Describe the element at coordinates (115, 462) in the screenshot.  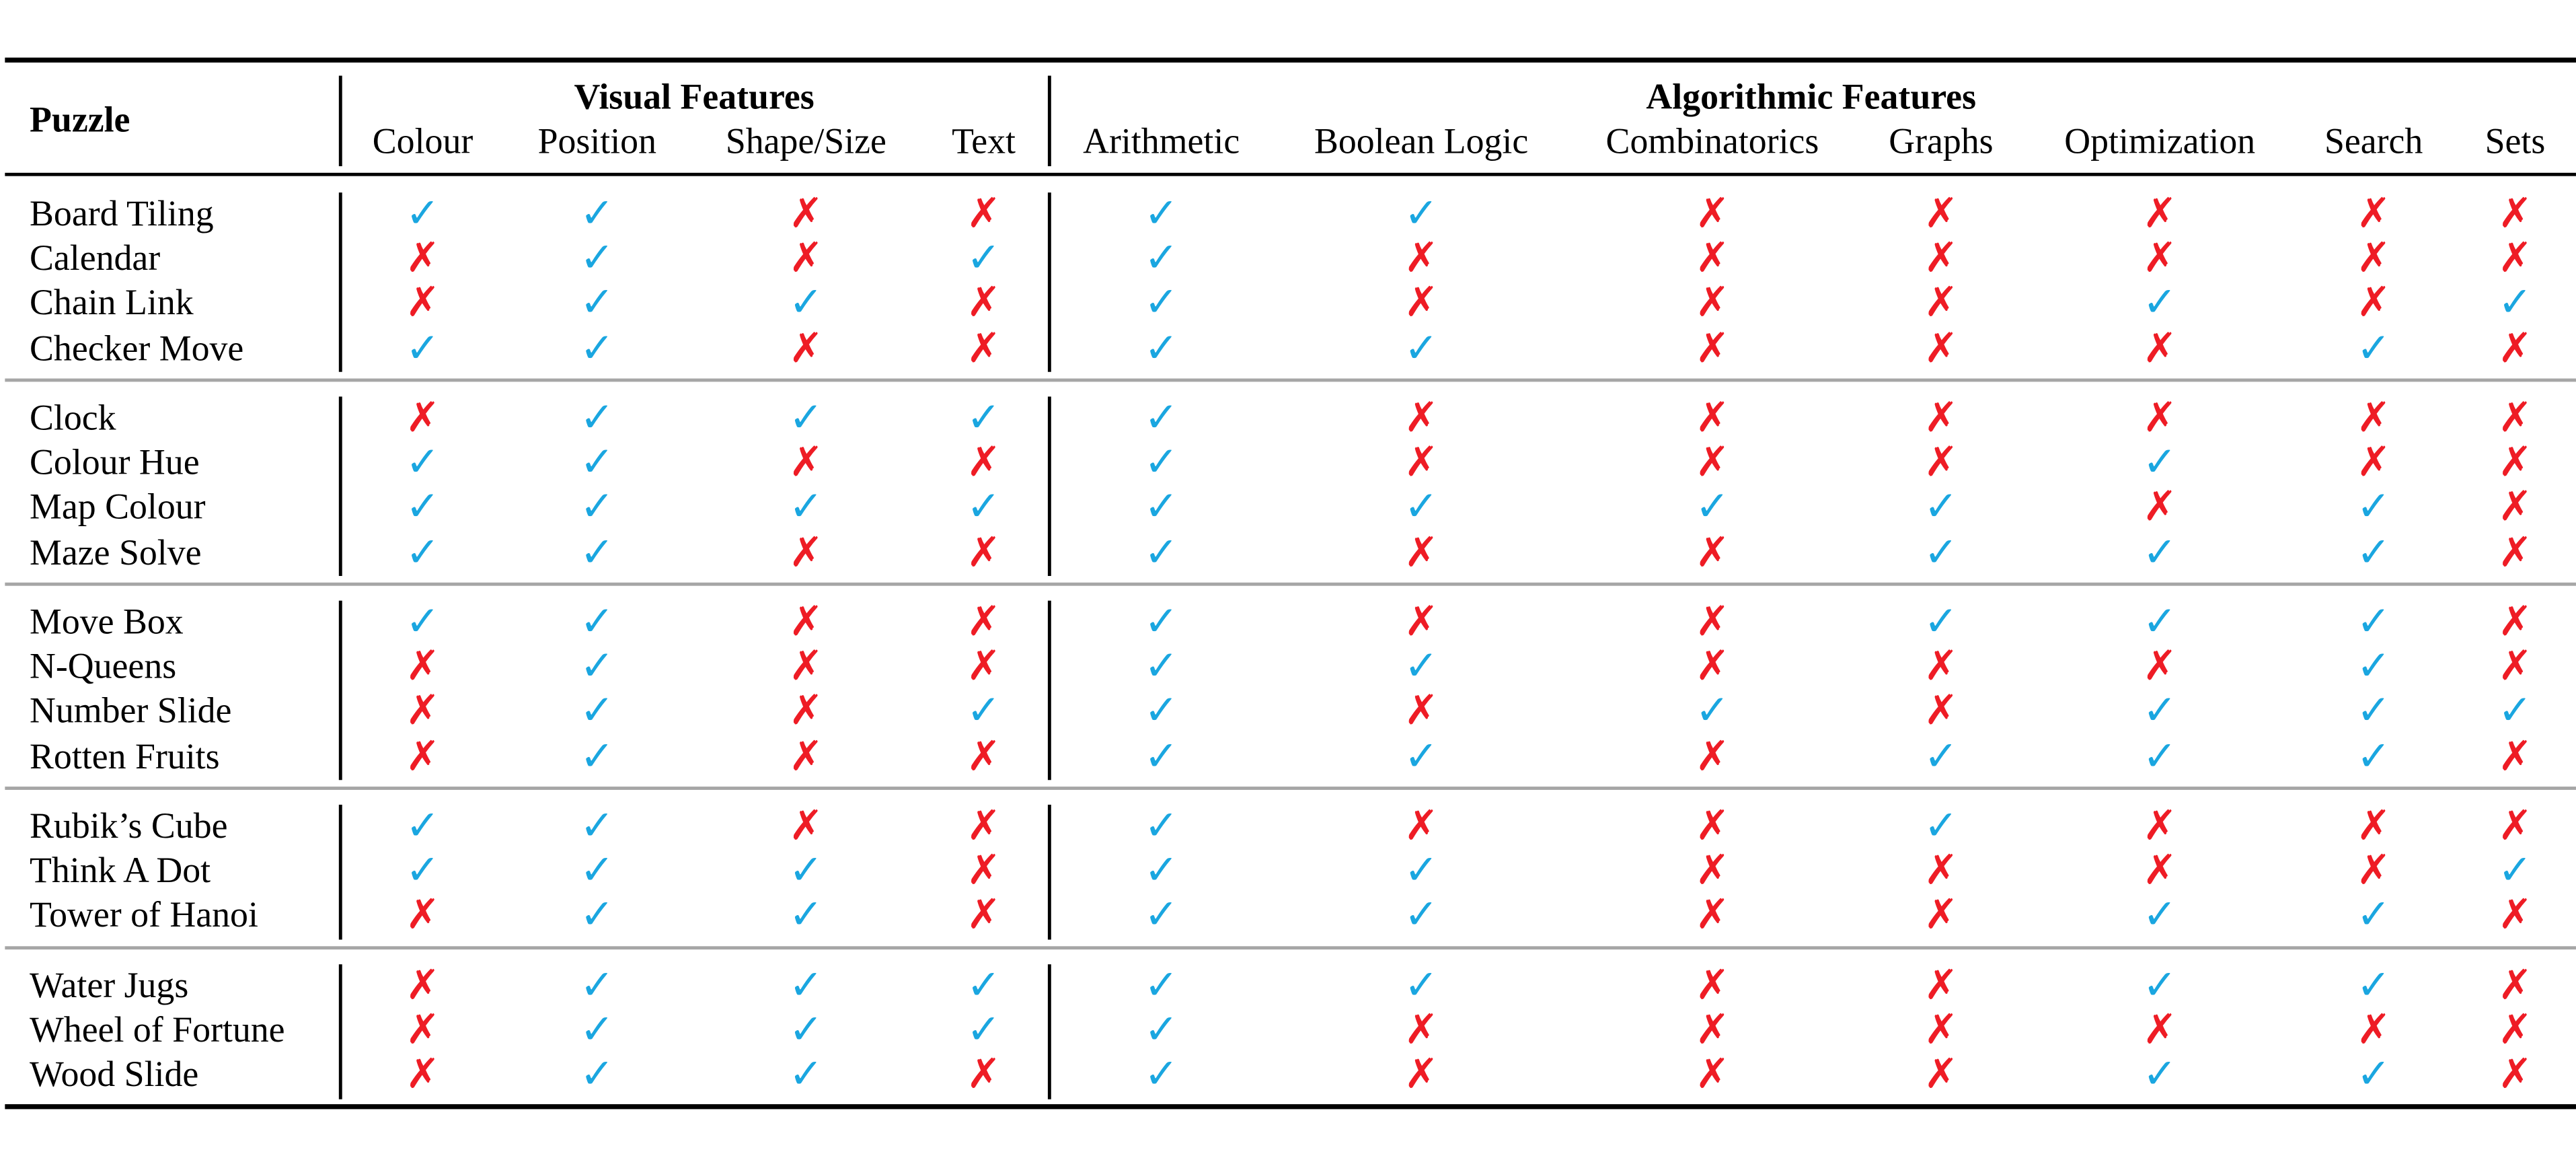
I see `puzzle-name: Colour Hue` at that location.